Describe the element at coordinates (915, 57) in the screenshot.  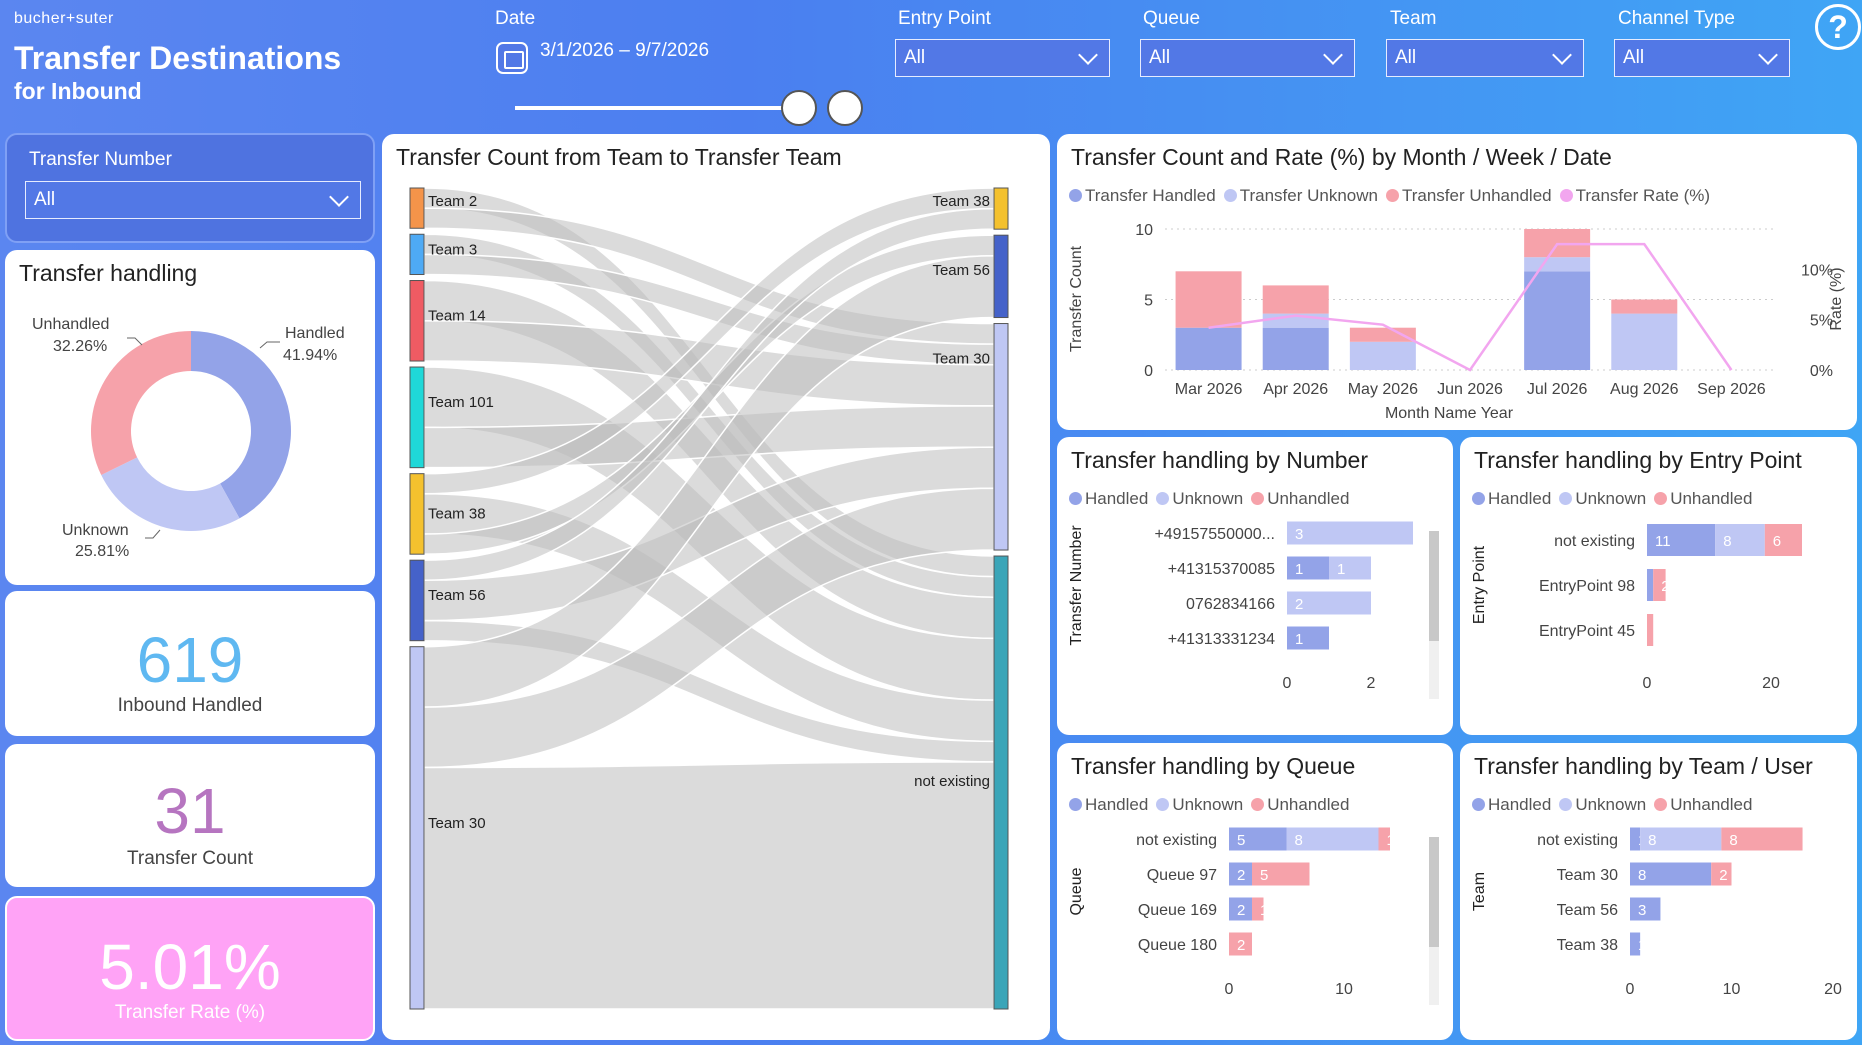
I see `entry-point-selected: All` at that location.